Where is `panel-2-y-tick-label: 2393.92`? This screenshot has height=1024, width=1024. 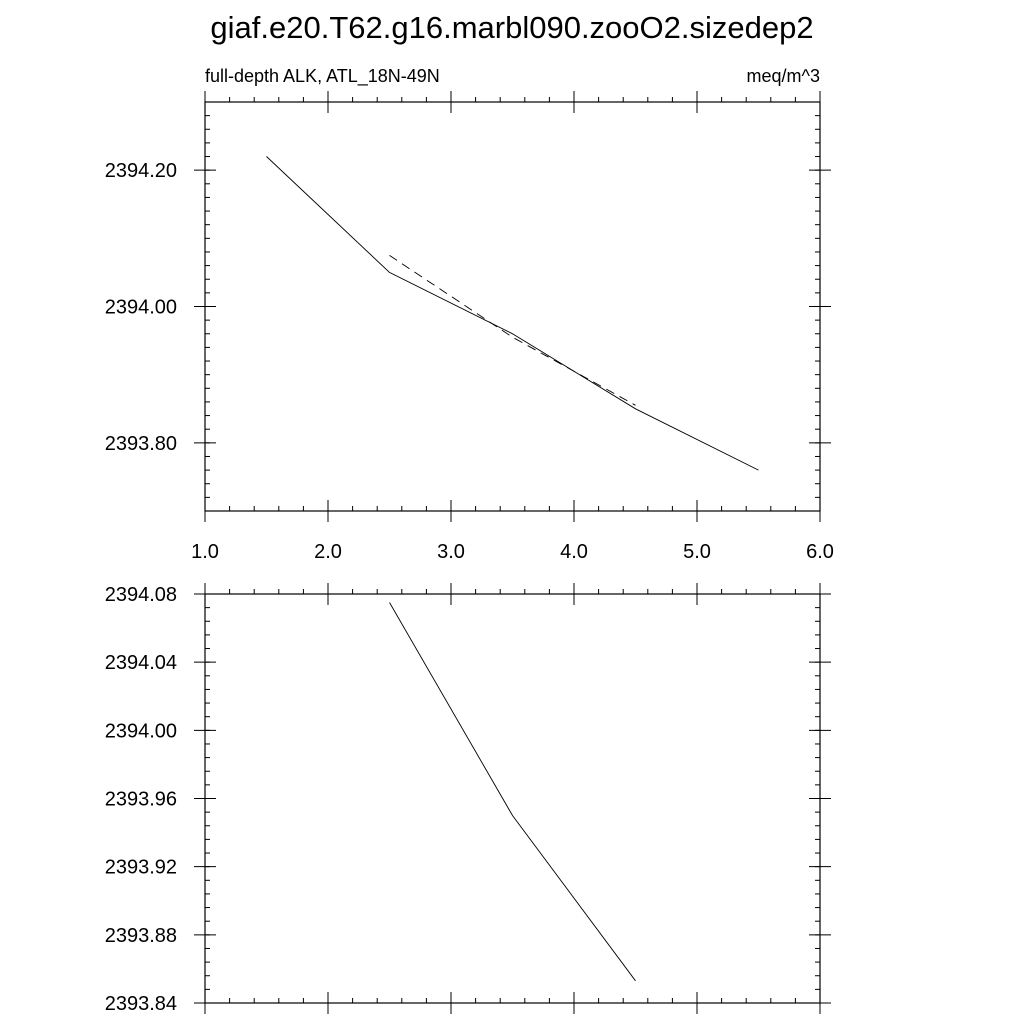 panel-2-y-tick-label: 2393.92 is located at coordinates (141, 868).